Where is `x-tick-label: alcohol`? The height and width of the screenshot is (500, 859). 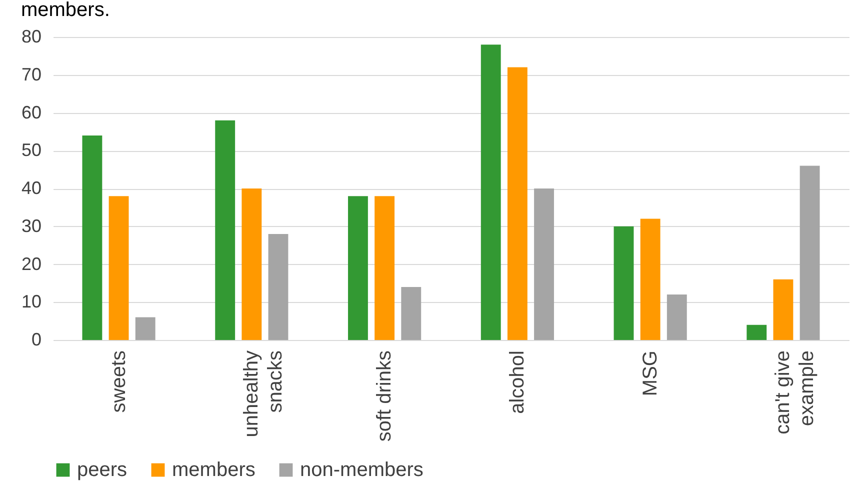 x-tick-label: alcohol is located at coordinates (517, 382).